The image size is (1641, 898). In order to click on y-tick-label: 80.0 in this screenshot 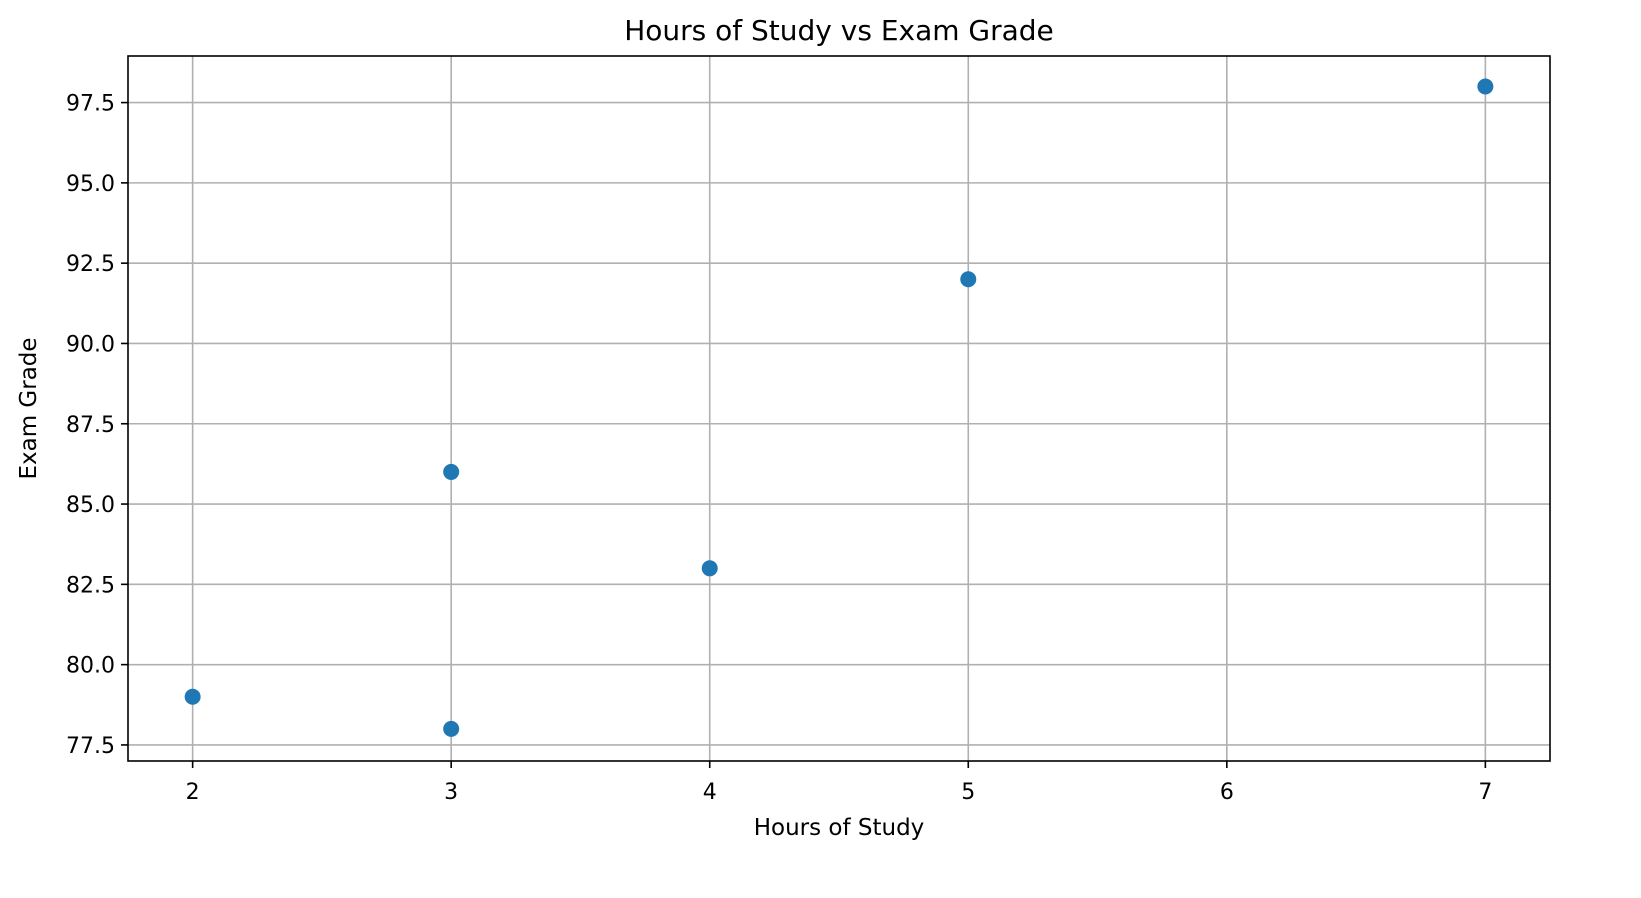, I will do `click(90, 666)`.